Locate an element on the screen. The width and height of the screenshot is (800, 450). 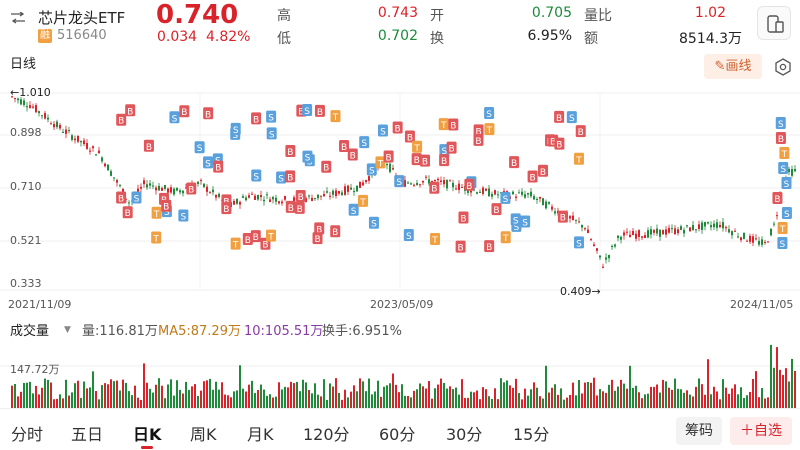
tab-15min: 15分 is located at coordinates (531, 434).